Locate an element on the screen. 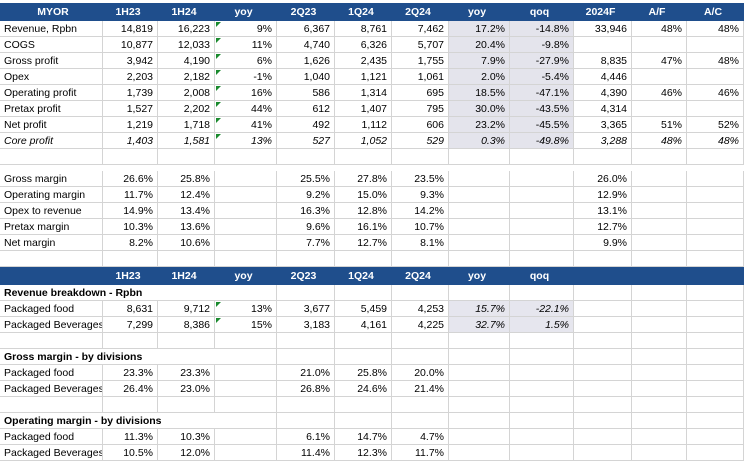  cell-packaged-beverages-2: 8,386 is located at coordinates (186, 325).